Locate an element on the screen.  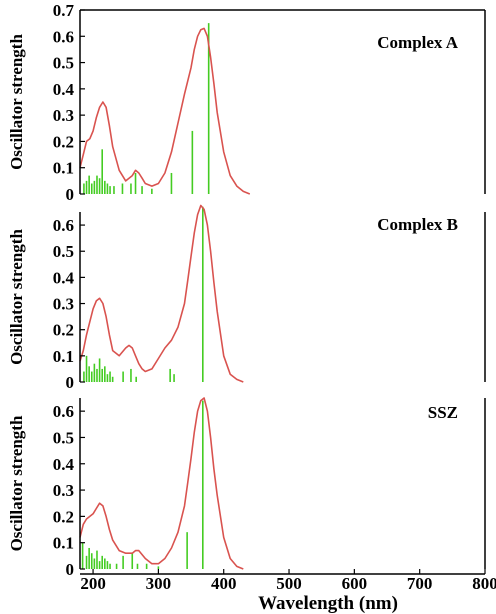
x-tick-label: 200 is located at coordinates (93, 583).